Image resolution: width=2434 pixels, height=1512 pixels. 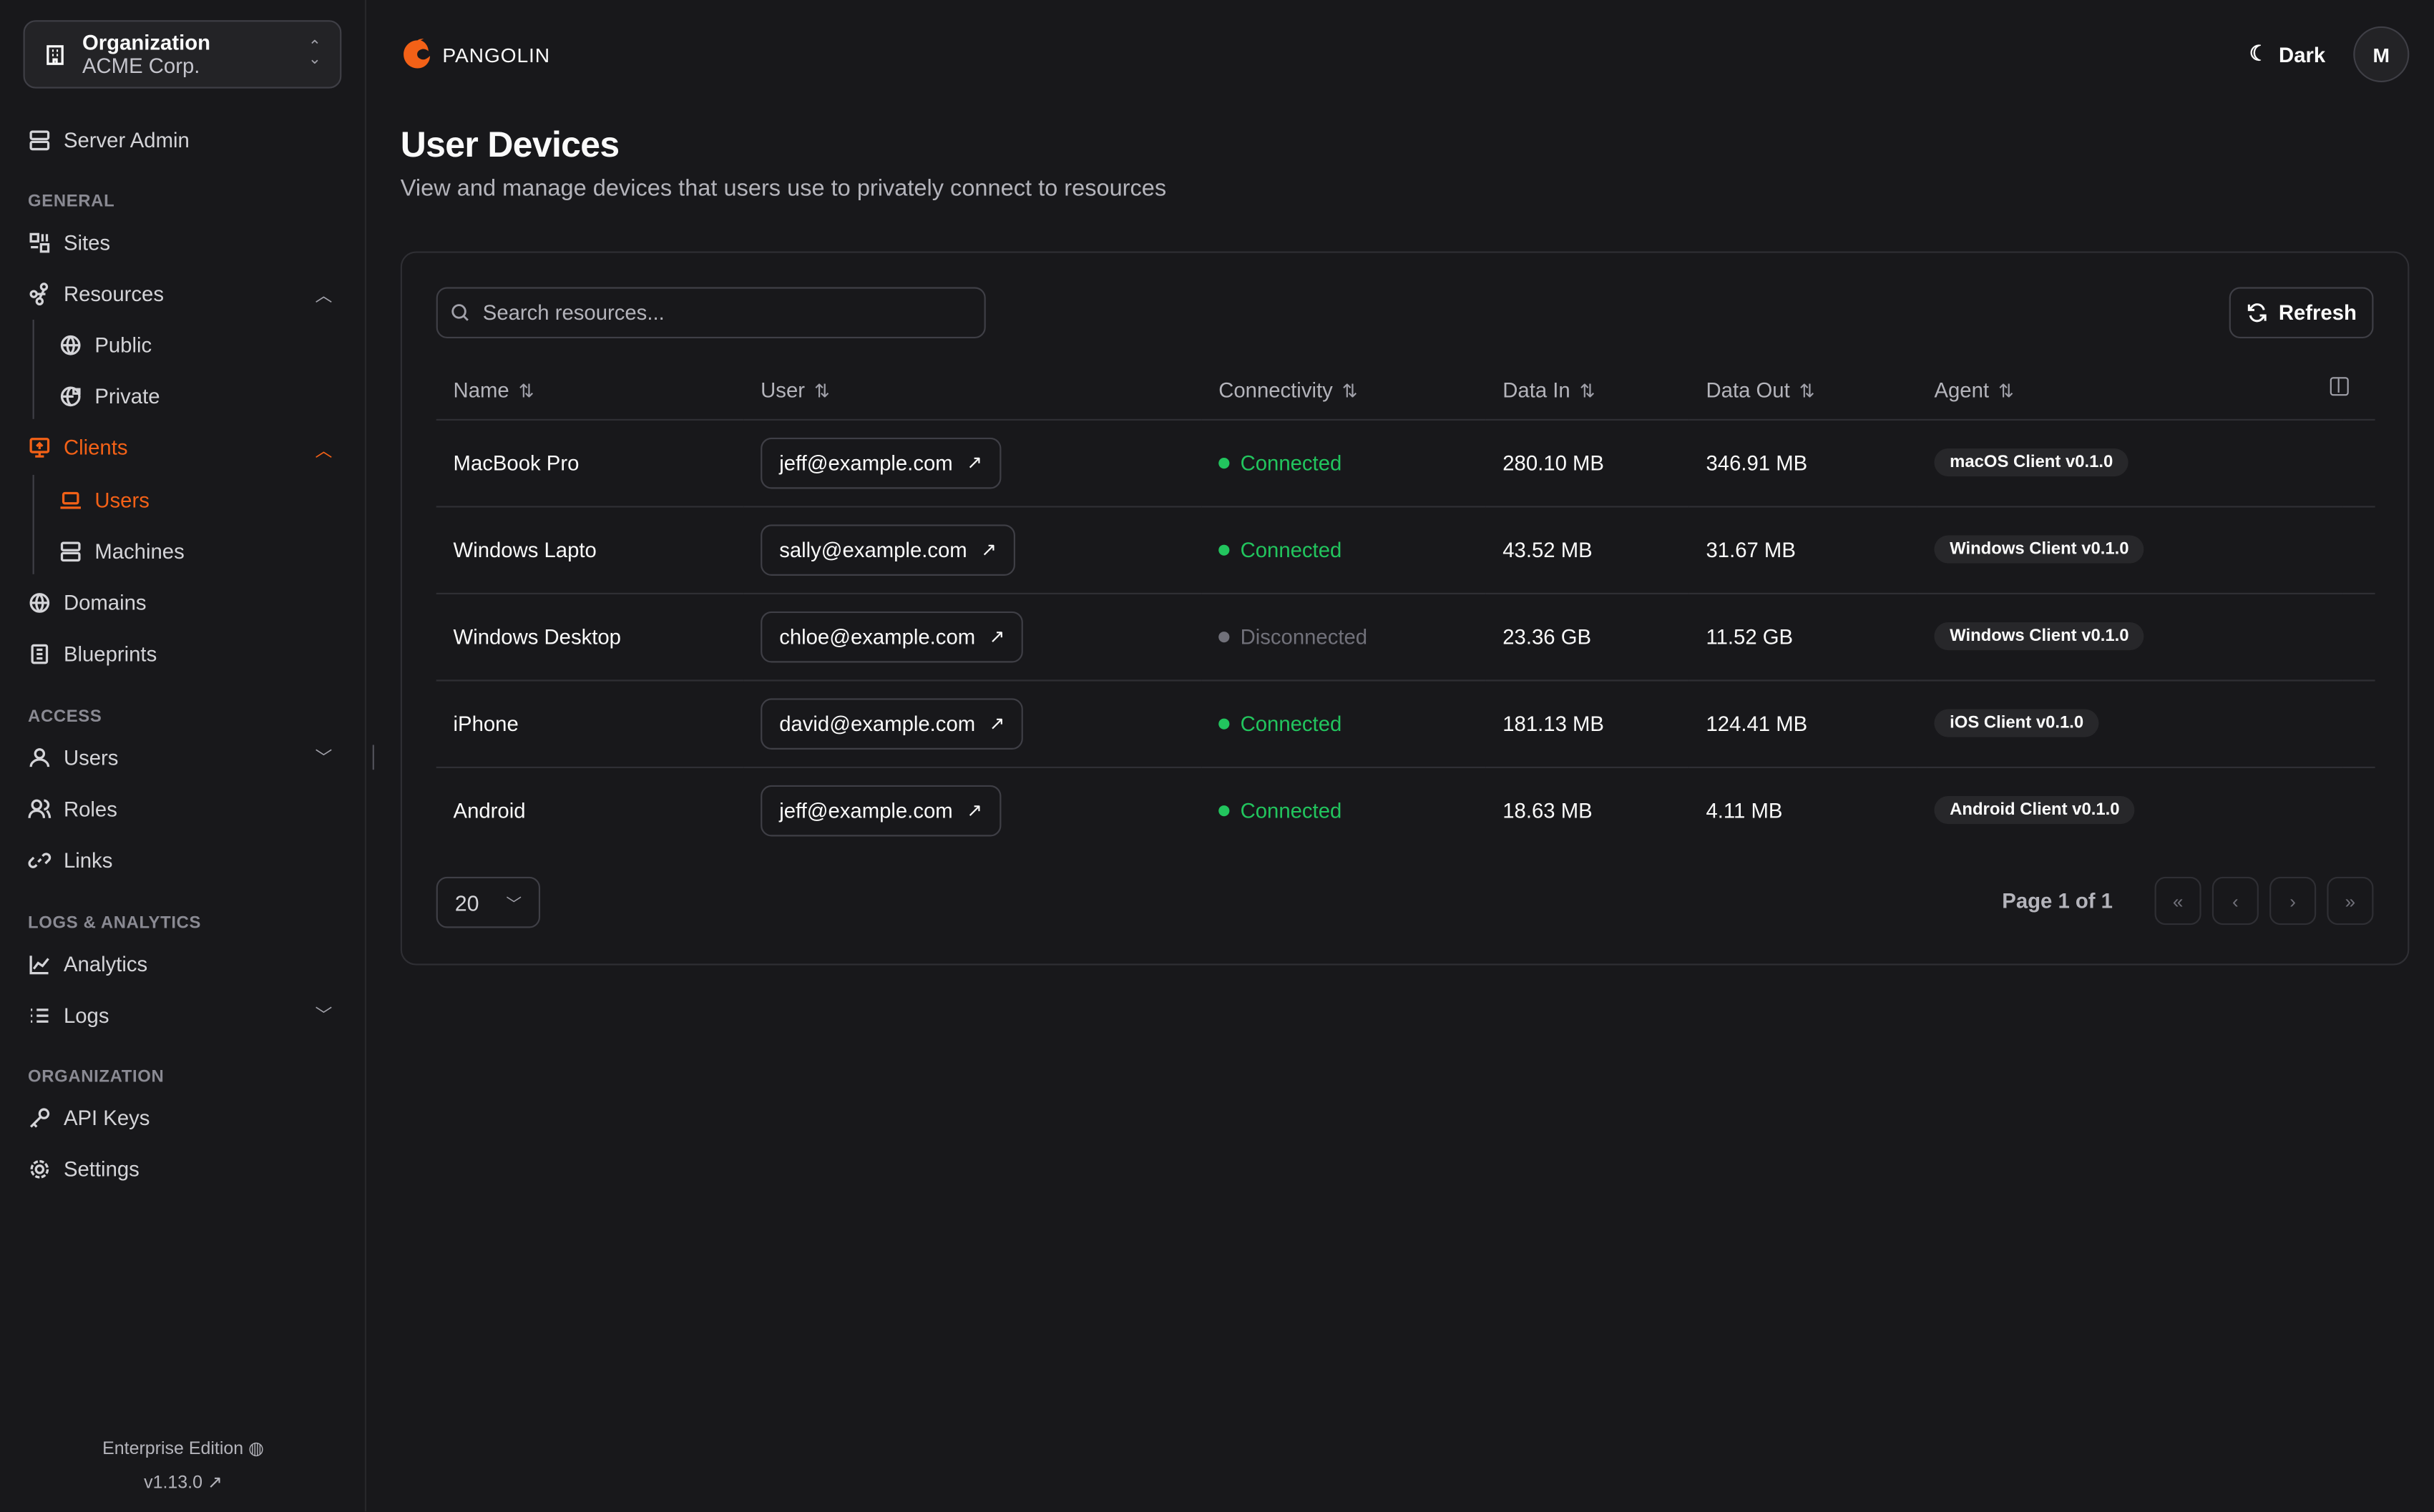 I want to click on user-link-button: sally@example.com ↗, so click(x=888, y=549).